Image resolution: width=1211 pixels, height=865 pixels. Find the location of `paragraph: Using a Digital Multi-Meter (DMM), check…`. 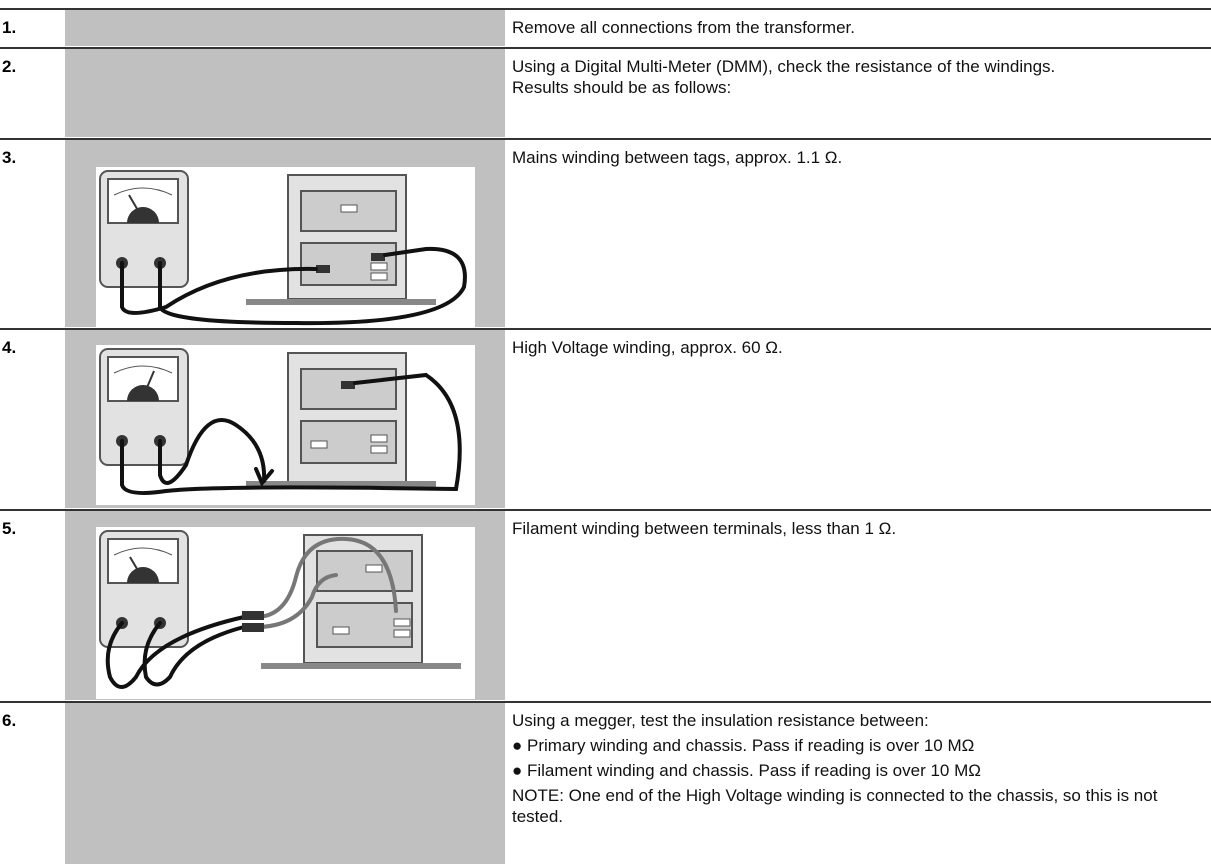

paragraph: Using a Digital Multi-Meter (DMM), check… is located at coordinates (784, 66).